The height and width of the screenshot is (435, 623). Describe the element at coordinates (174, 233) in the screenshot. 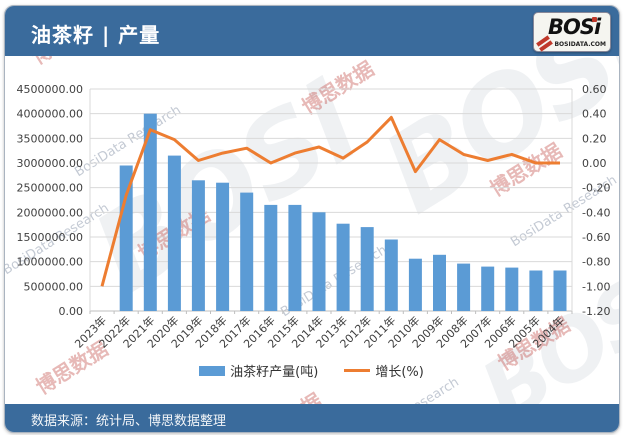

I see `bar-2020年` at that location.